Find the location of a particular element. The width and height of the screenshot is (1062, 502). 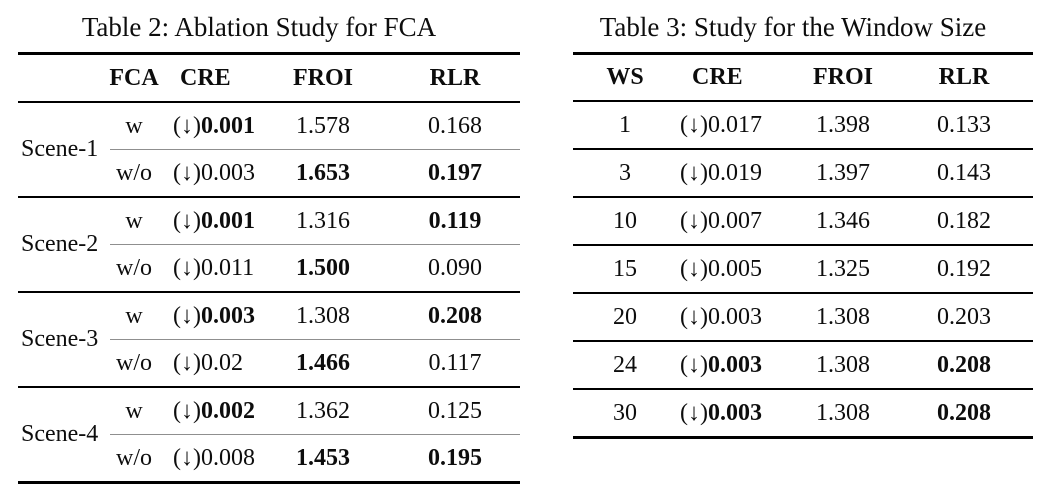

cell-froi: 1.653 is located at coordinates (323, 172).